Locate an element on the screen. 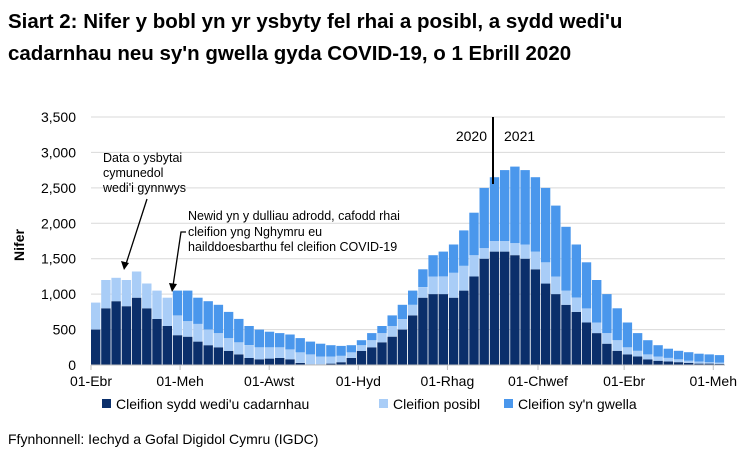 The image size is (749, 461). legend-swatch-possible is located at coordinates (383, 403).